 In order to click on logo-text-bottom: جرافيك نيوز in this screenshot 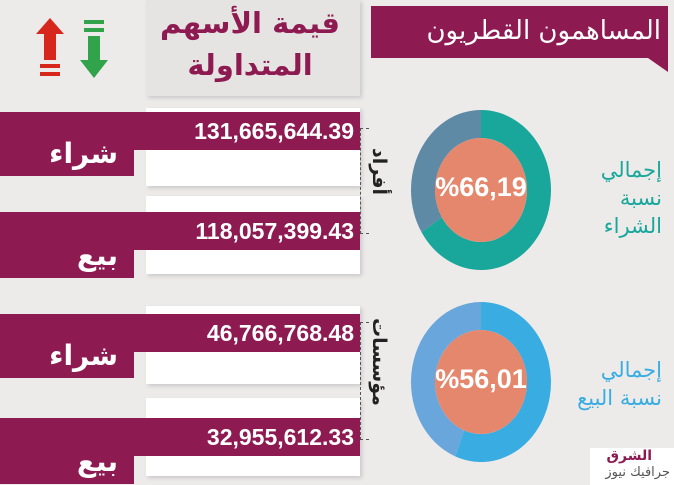, I will do `click(637, 472)`.